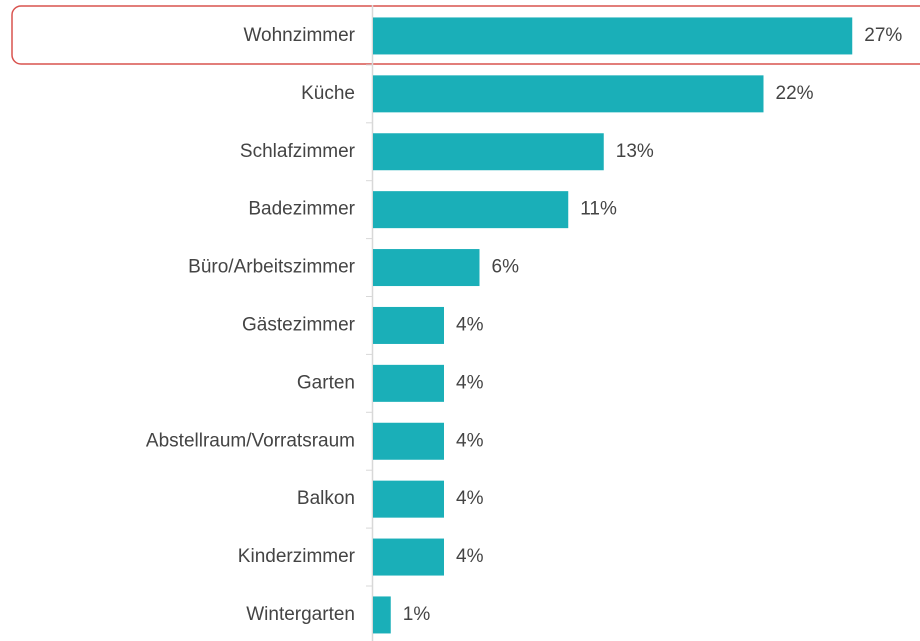 Image resolution: width=920 pixels, height=641 pixels. I want to click on category-label: Abstellraum/Vorratsraum, so click(250, 440).